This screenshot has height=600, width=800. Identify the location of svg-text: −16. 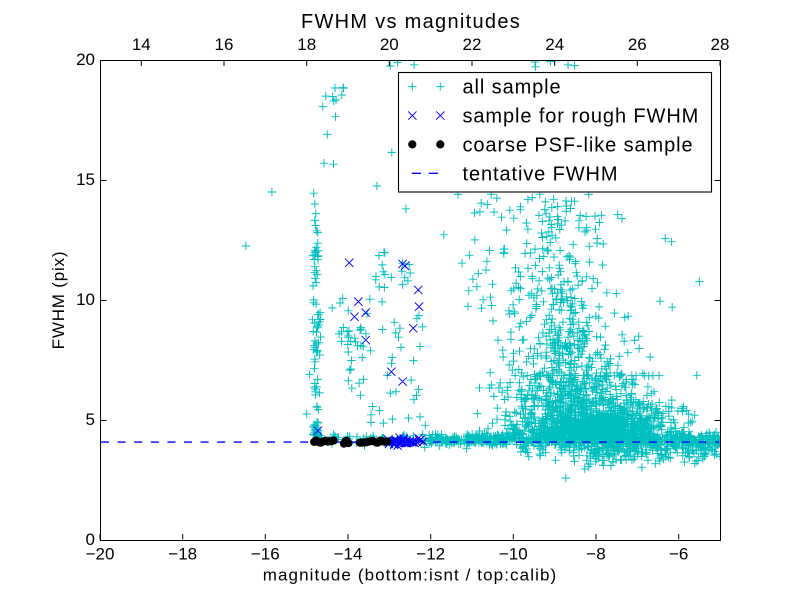
(265, 554).